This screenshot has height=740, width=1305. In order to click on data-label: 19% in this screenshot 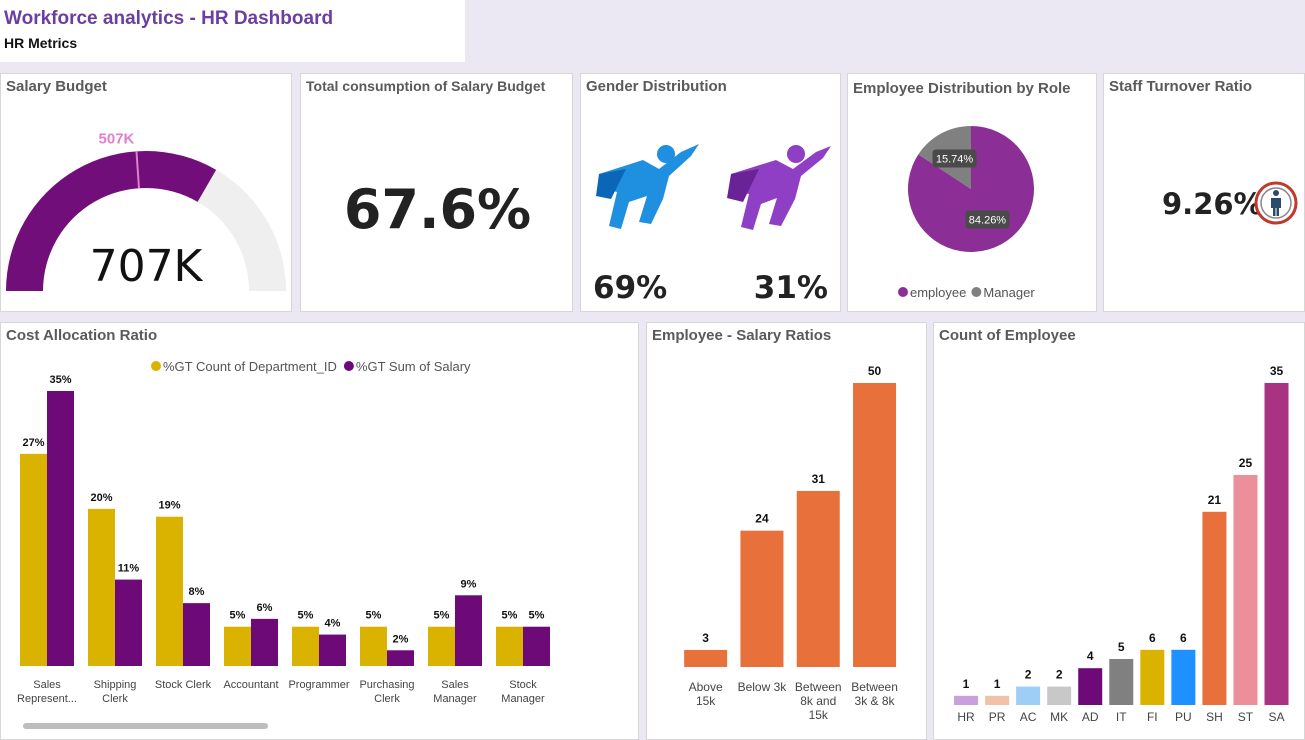, I will do `click(169, 506)`.